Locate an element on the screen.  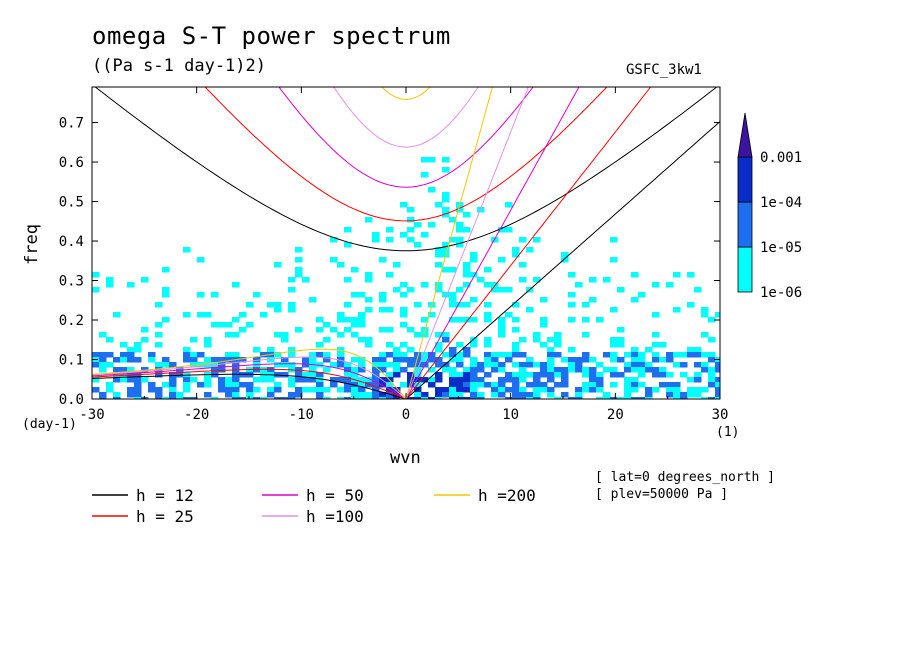
chart-title: omega S-T power spectrum is located at coordinates (271, 36).